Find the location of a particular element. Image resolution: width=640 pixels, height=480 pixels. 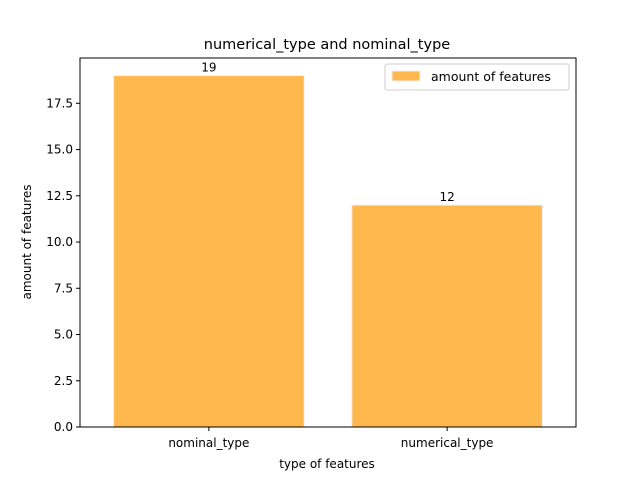

data-label-nominal_type: 19 is located at coordinates (208, 68).